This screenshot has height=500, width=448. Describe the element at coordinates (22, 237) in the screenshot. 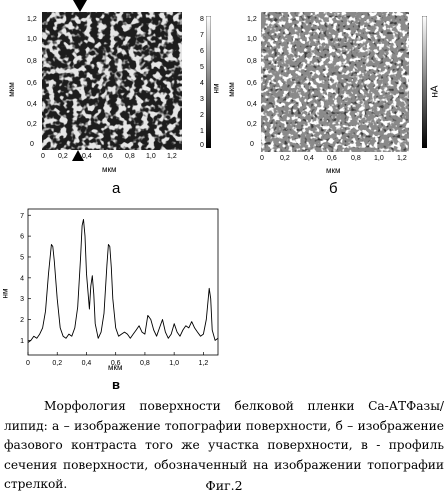

I see `y-tick-label: 6` at that location.